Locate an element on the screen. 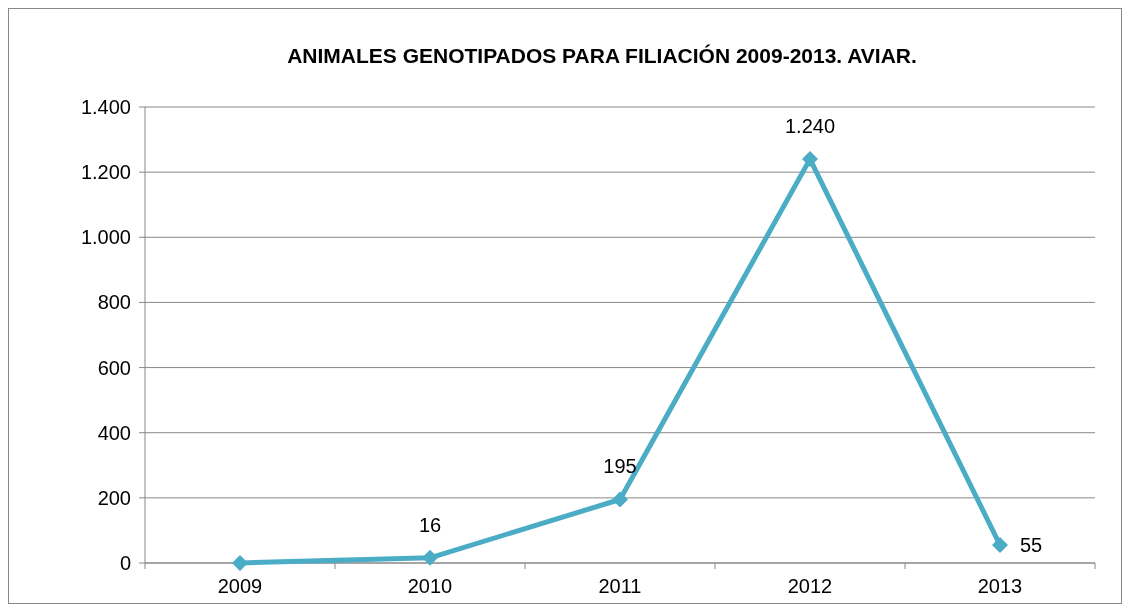 This screenshot has height=612, width=1130. data-label: 16 is located at coordinates (430, 524).